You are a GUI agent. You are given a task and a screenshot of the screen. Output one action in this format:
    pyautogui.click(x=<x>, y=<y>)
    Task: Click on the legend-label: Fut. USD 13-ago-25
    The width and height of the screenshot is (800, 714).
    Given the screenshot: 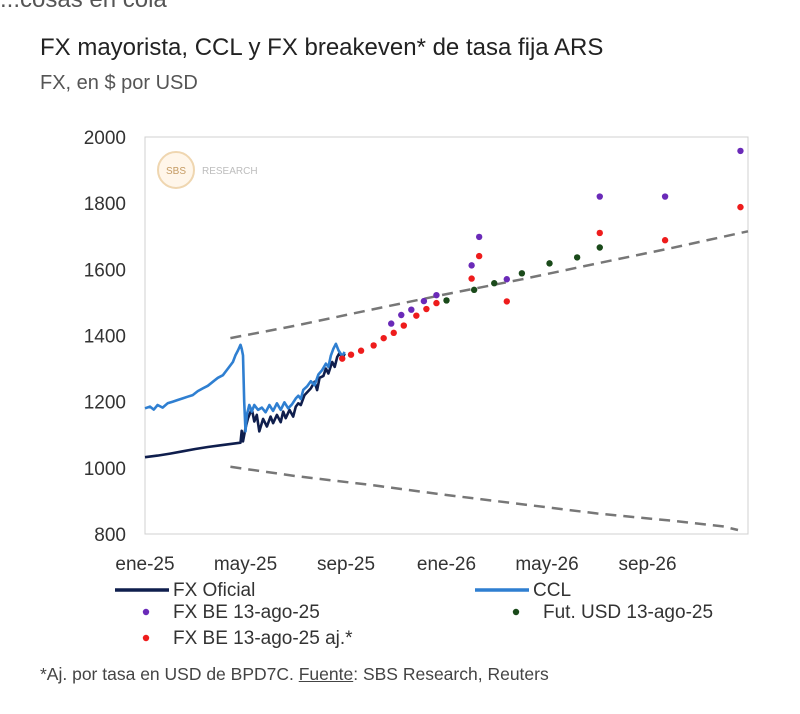 What is the action you would take?
    pyautogui.click(x=628, y=612)
    